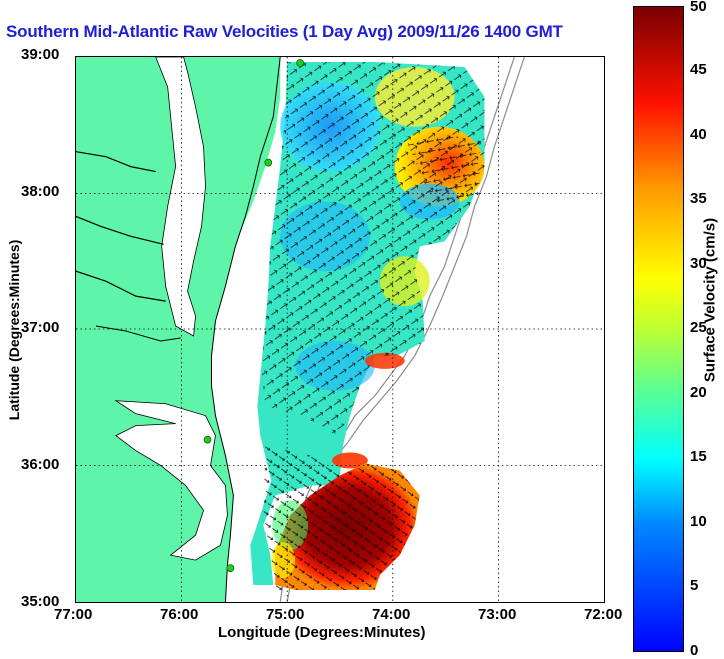  What do you see at coordinates (694, 585) in the screenshot?
I see `colorbar-tick-label: 5` at bounding box center [694, 585].